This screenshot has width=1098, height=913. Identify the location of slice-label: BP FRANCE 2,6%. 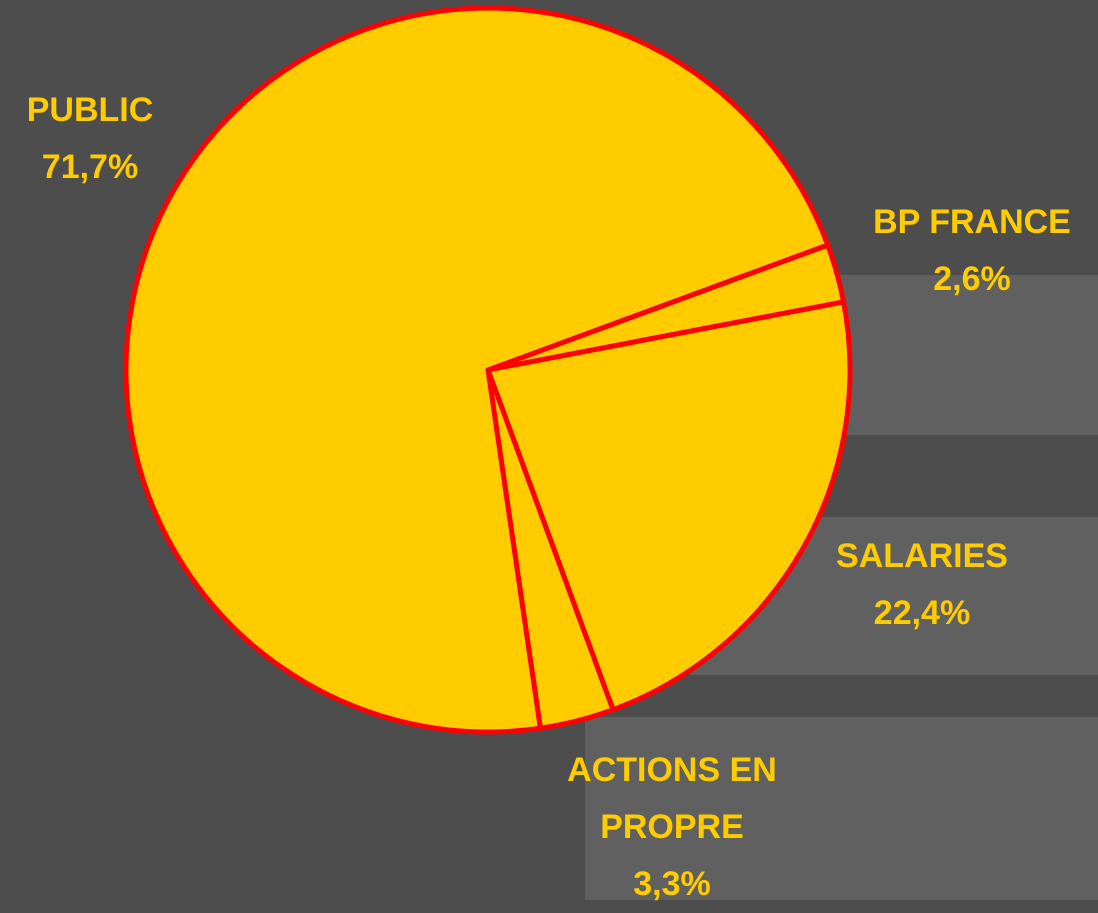
(935, 251).